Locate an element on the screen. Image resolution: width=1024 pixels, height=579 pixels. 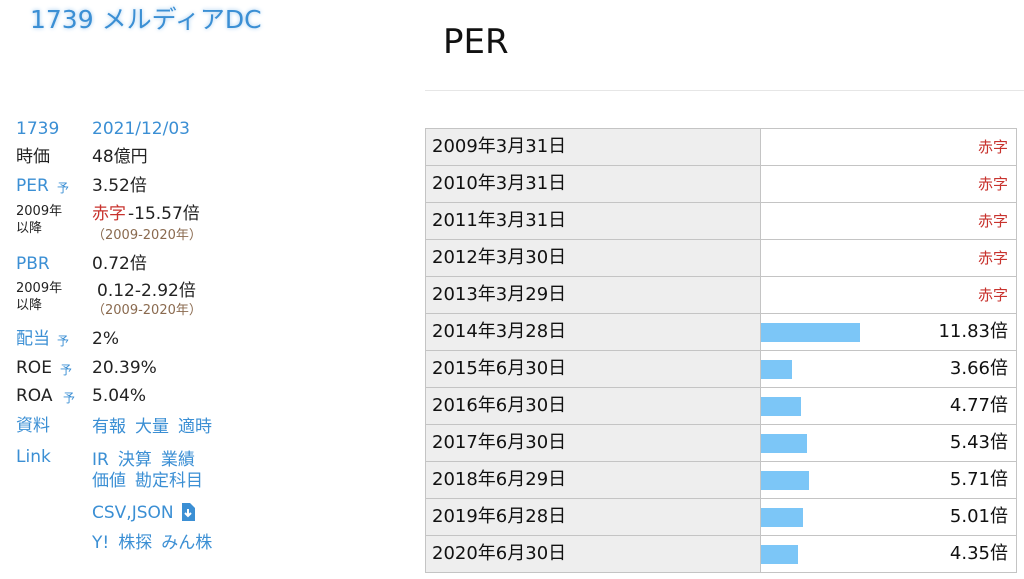
date-cell: 2012年3月30日 is located at coordinates (593, 258).